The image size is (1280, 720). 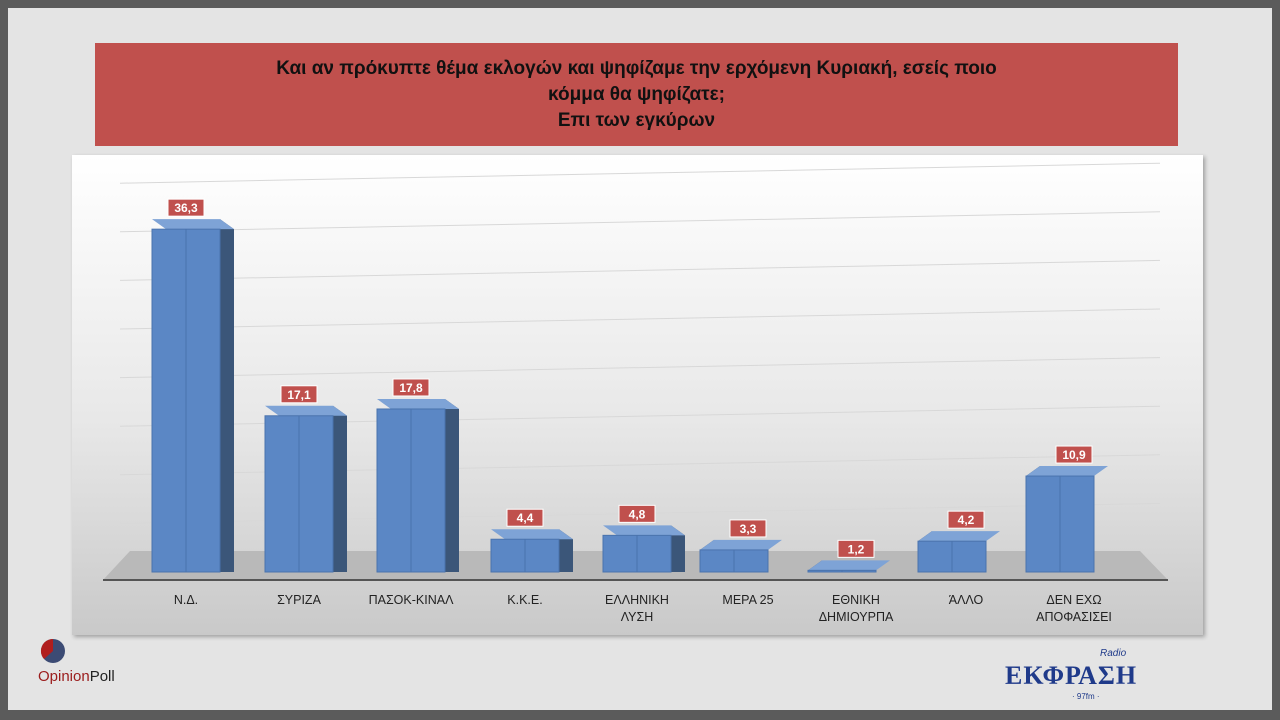 I want to click on category-label: ΆΛΛΟ, so click(x=966, y=600).